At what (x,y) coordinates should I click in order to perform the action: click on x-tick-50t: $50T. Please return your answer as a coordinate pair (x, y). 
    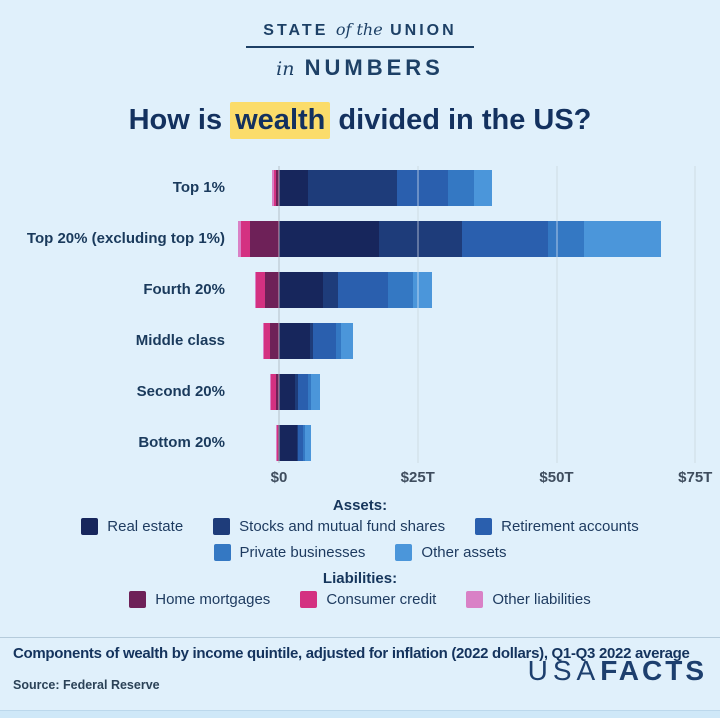
    Looking at the image, I should click on (556, 477).